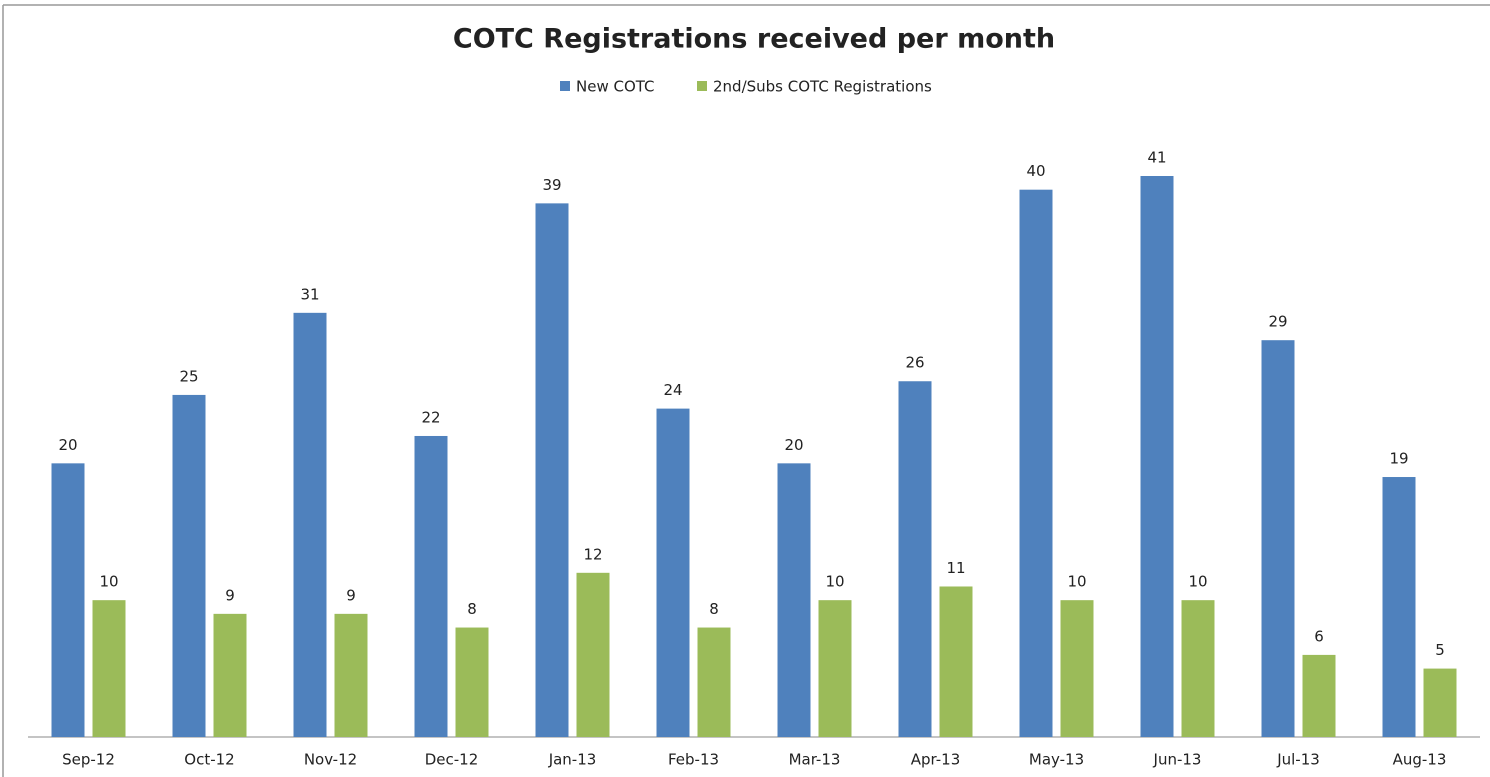  What do you see at coordinates (822, 87) in the screenshot?
I see `legend-label: 2nd/Subs COTC Registrations` at bounding box center [822, 87].